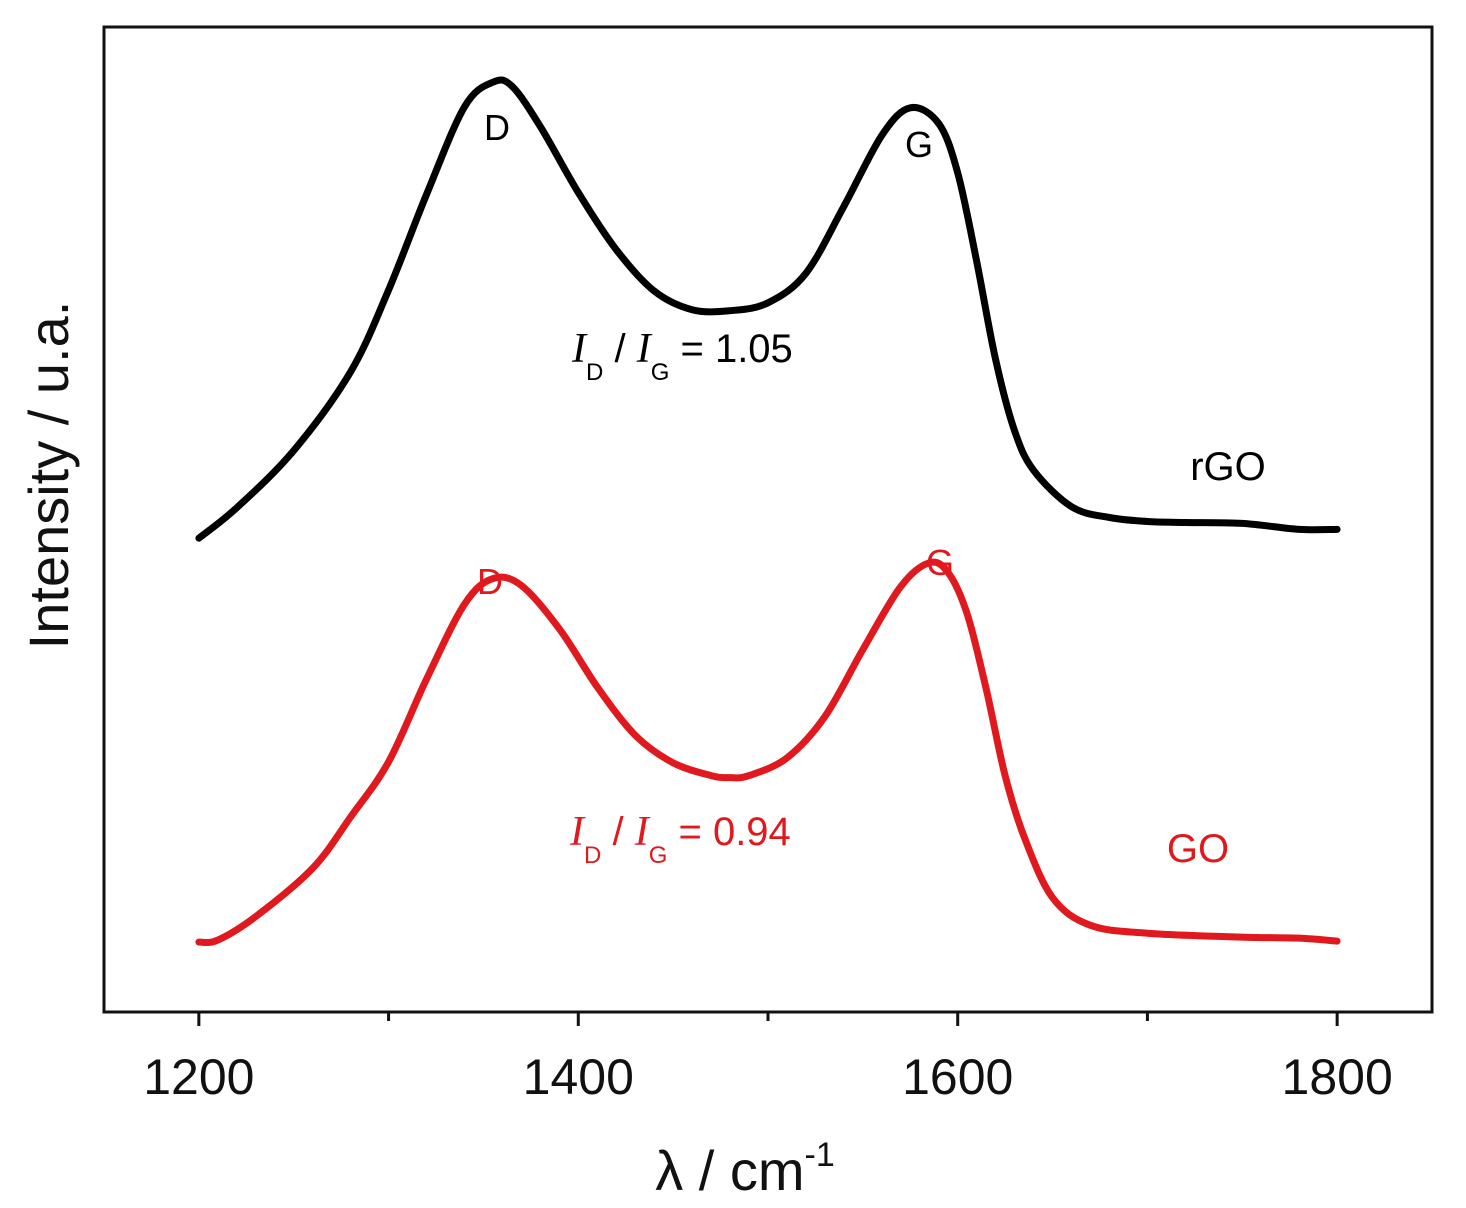 The height and width of the screenshot is (1208, 1466). Describe the element at coordinates (579, 349) in the screenshot. I see `rgo-ratio-i-d: I` at that location.